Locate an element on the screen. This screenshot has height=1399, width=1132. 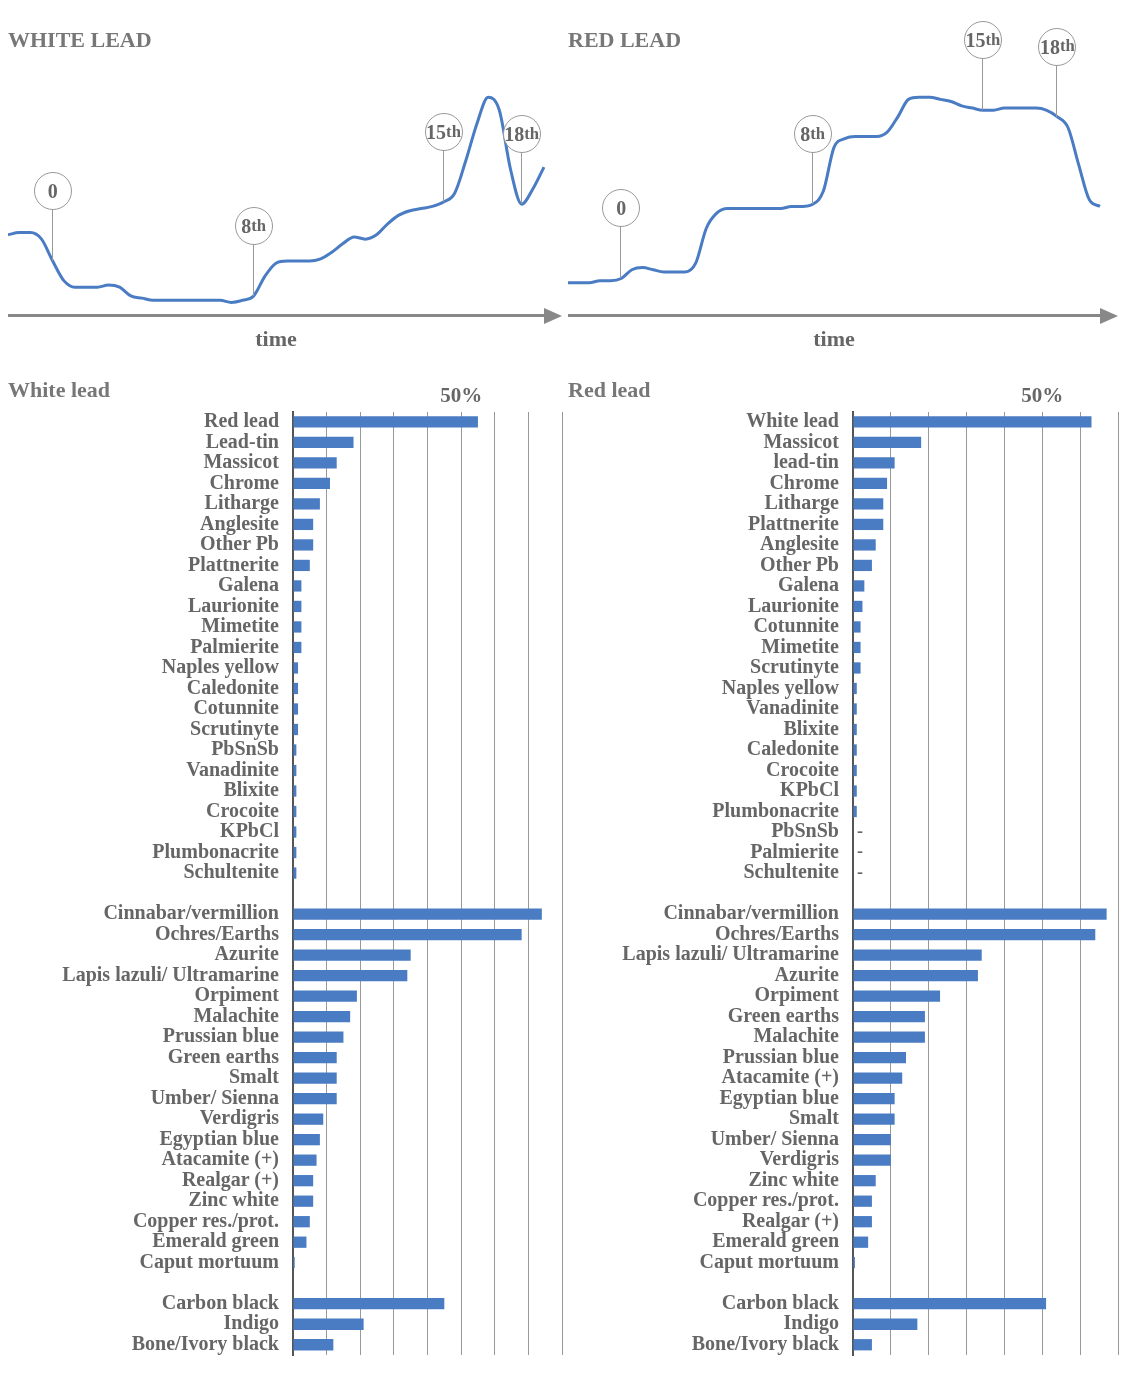
y-tick-label: Massicot is located at coordinates (241, 461).